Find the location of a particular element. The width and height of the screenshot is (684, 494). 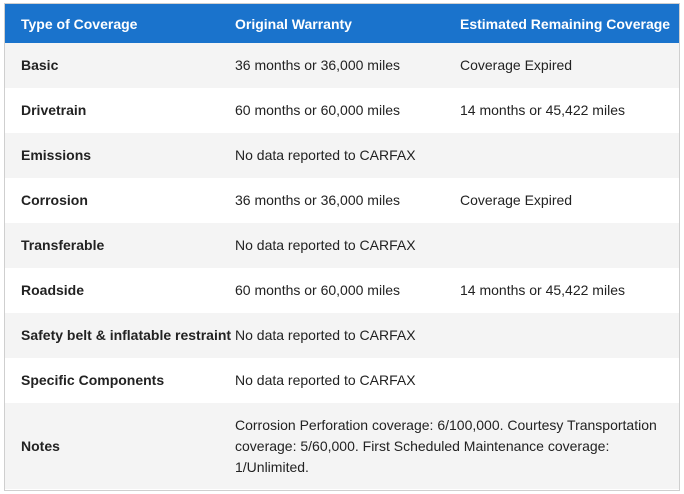

coverage-type-cell: Emissions is located at coordinates (115, 155).